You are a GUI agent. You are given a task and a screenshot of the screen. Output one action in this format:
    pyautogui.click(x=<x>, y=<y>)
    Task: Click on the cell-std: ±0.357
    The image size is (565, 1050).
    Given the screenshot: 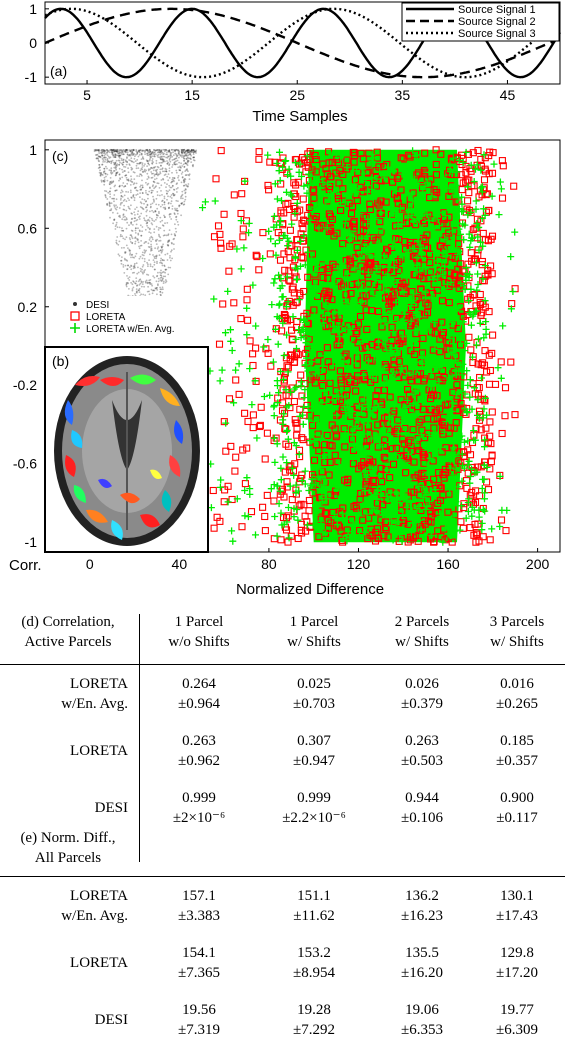 What is the action you would take?
    pyautogui.click(x=517, y=761)
    